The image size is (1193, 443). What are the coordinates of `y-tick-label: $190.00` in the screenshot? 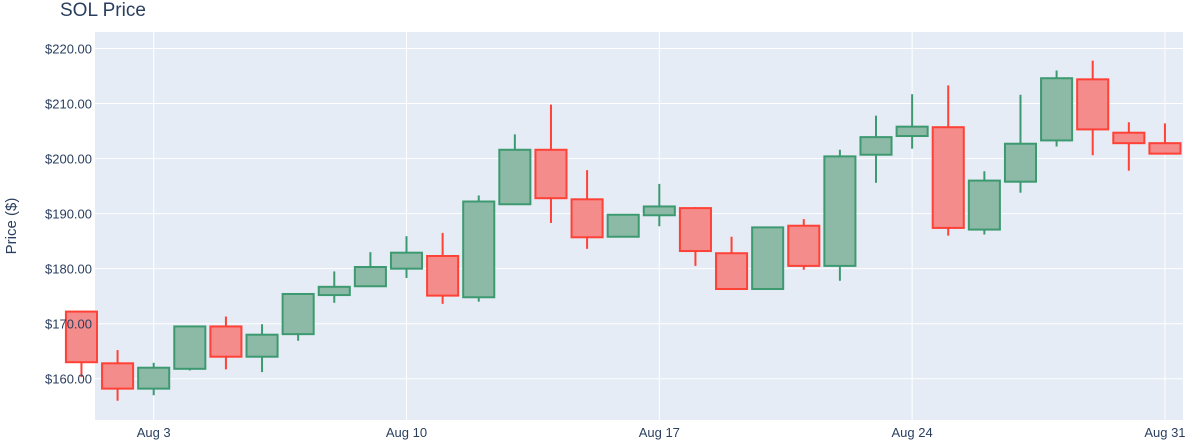 It's located at (68, 214).